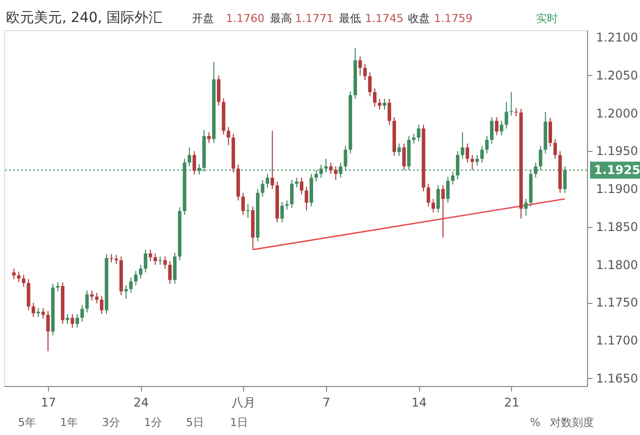  What do you see at coordinates (281, 18) in the screenshot?
I see `text: 最高` at bounding box center [281, 18].